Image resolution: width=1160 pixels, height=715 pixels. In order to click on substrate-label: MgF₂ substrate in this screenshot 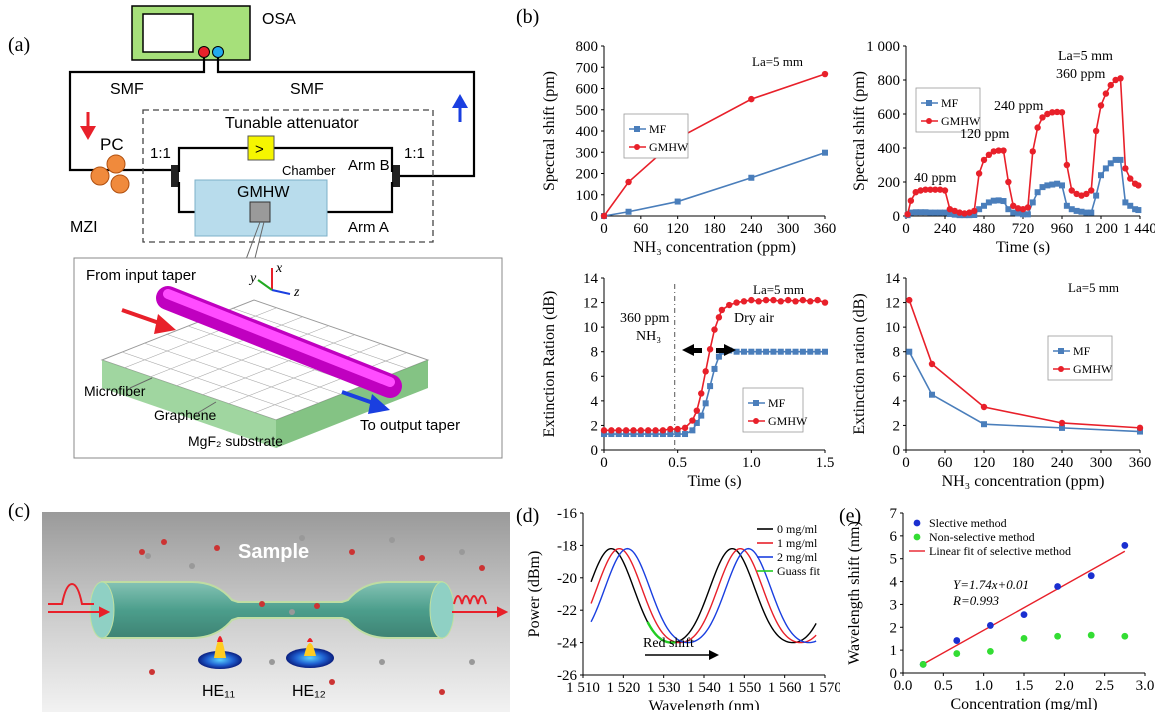, I will do `click(235, 441)`.